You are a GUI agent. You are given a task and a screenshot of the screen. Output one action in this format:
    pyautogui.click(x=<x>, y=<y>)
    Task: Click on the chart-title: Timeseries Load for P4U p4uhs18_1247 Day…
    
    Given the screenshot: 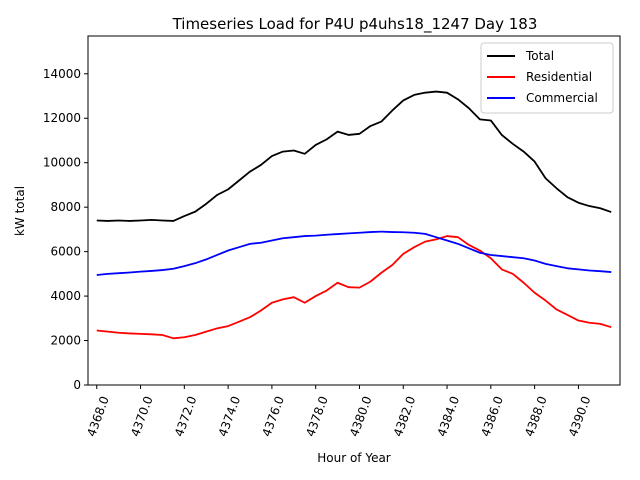 What is the action you would take?
    pyautogui.click(x=355, y=24)
    